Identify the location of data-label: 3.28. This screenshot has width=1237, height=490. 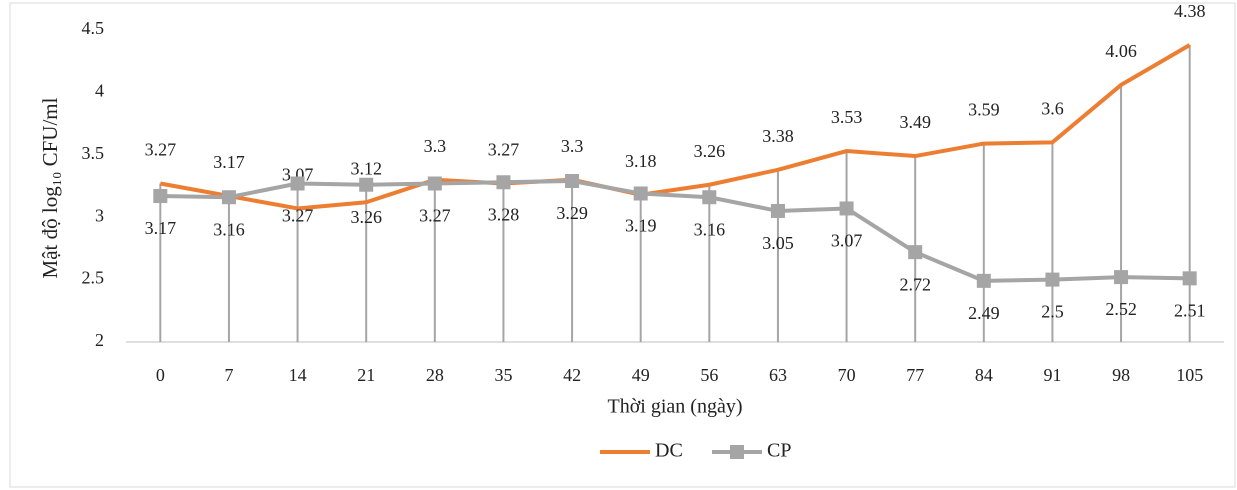
(504, 214).